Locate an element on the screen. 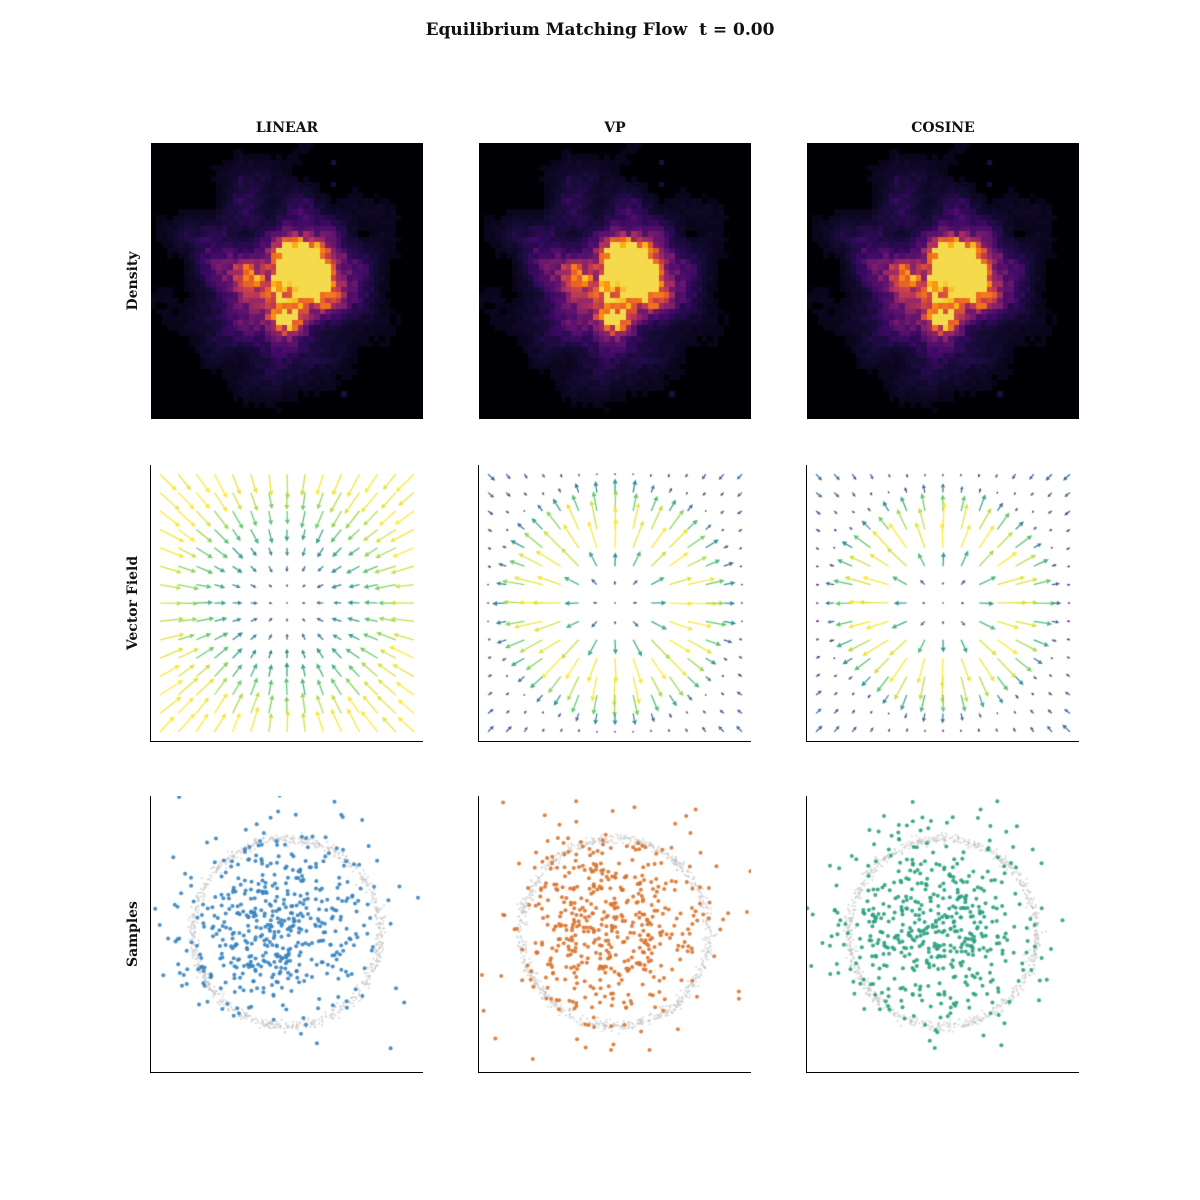  samples-vp-scatter is located at coordinates (615, 934).